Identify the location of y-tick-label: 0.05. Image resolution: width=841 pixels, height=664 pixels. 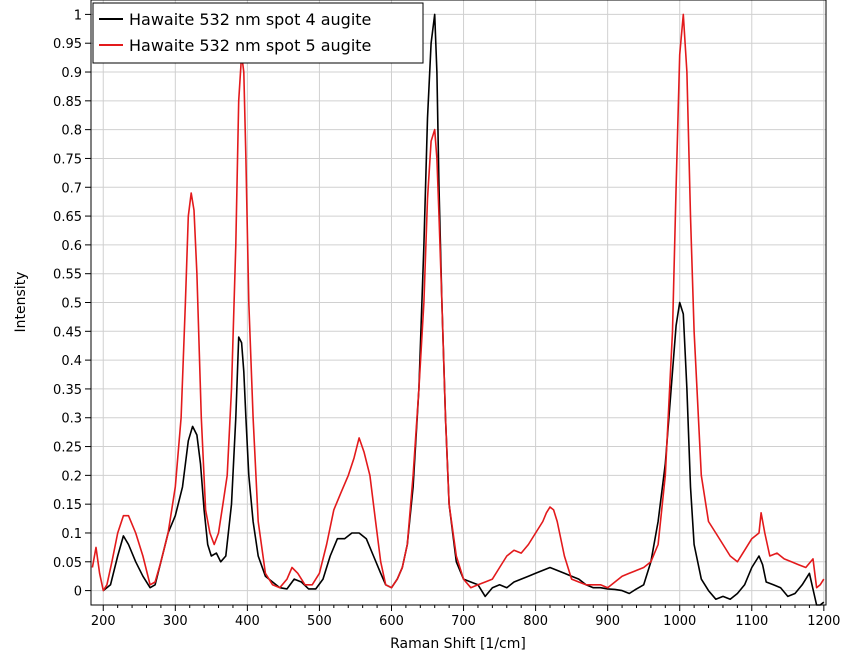
(67, 563).